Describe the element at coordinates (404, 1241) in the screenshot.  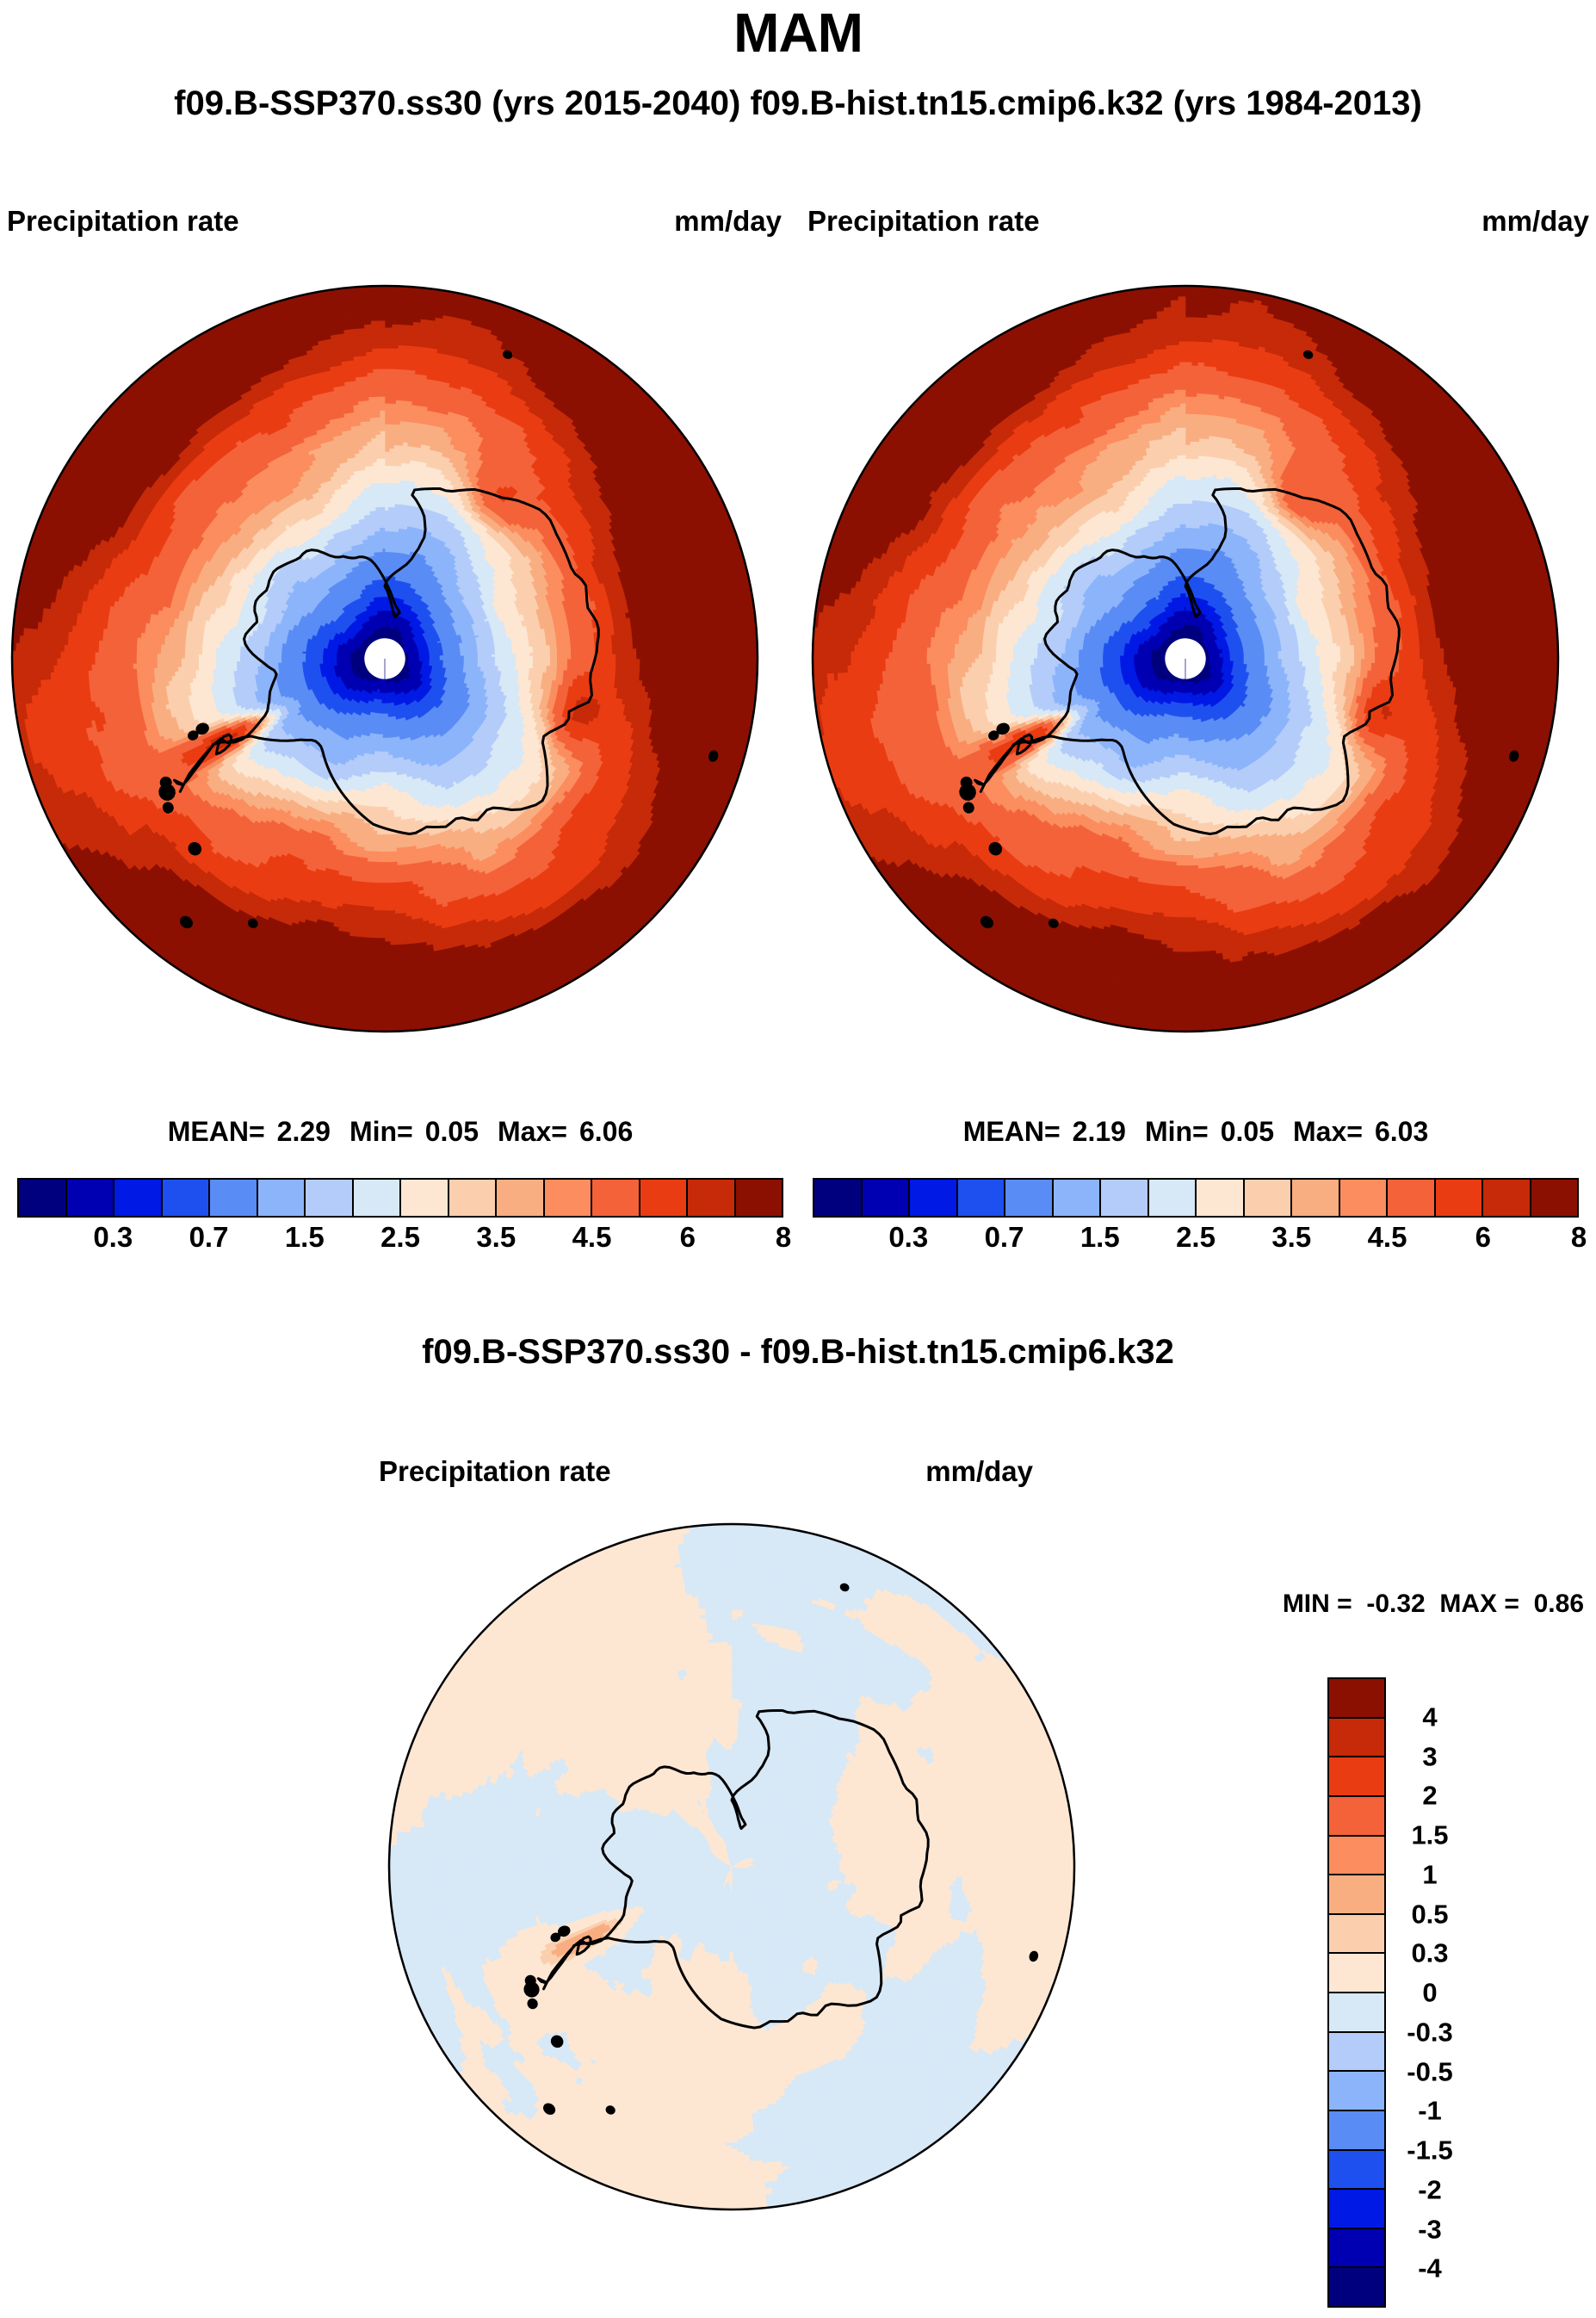
I see `colorbar-left-ticks: 0.3 0.7 1.5 2.5 3.5 4.5 6 8` at that location.